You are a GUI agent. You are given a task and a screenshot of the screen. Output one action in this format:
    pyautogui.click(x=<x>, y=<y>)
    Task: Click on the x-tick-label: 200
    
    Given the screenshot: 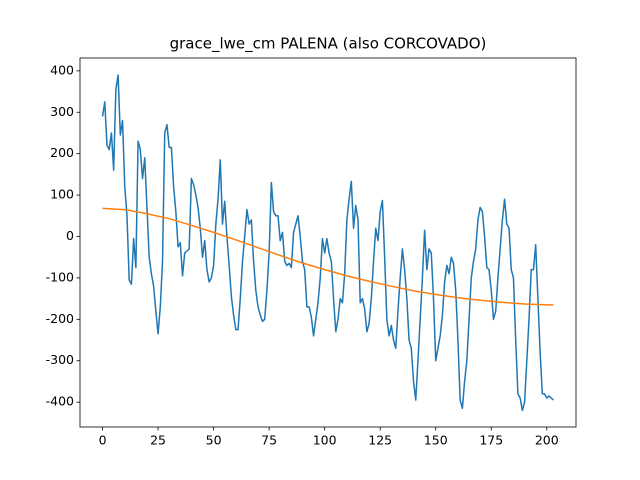 What is the action you would take?
    pyautogui.click(x=547, y=440)
    